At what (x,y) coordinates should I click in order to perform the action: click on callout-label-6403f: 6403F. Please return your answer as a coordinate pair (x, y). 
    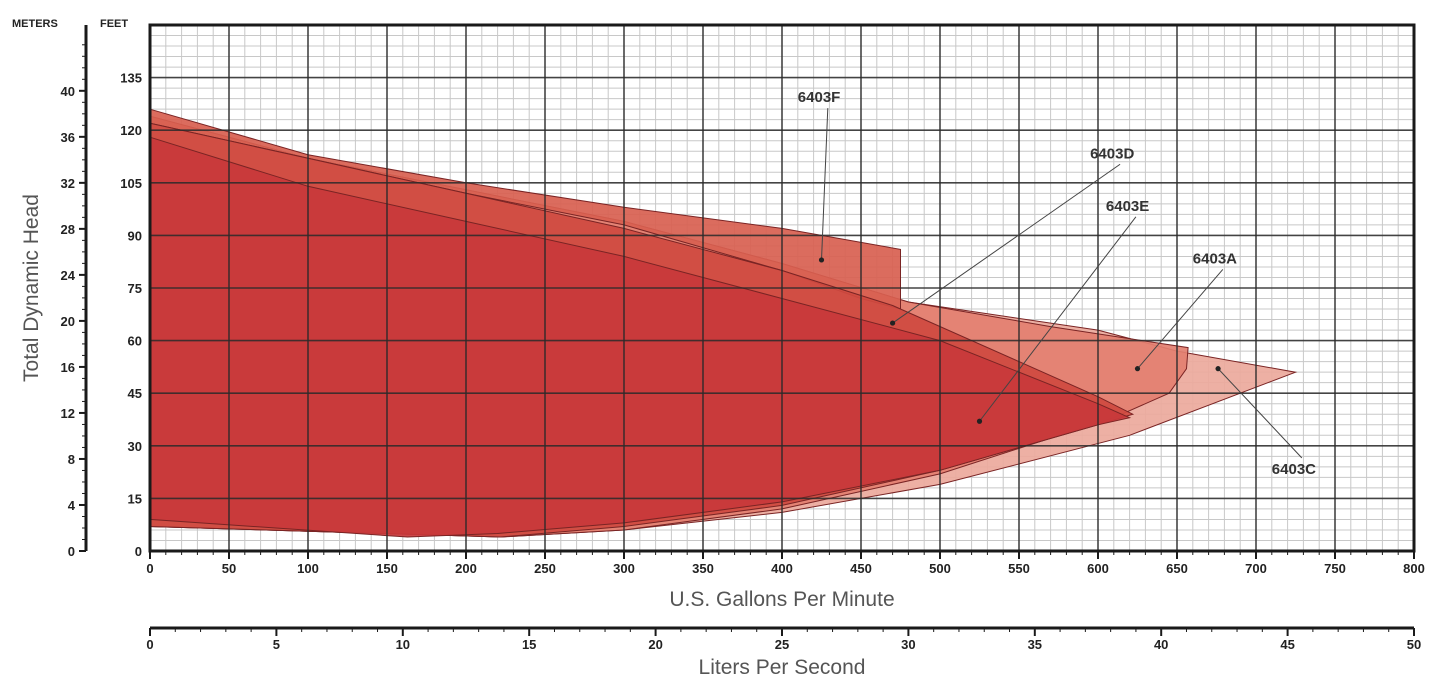
    Looking at the image, I should click on (819, 97).